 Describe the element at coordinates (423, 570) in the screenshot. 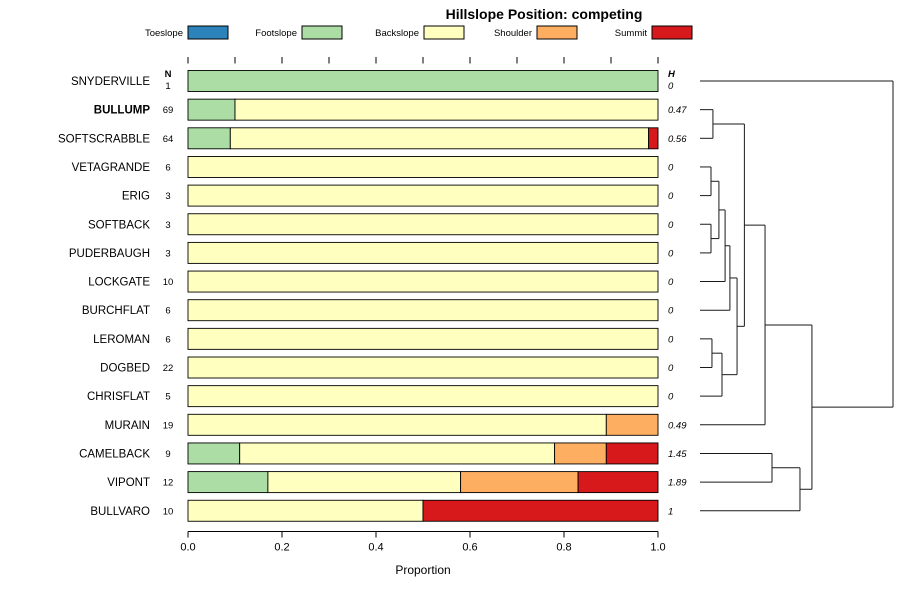

I see `x-axis-label: Proportion` at that location.